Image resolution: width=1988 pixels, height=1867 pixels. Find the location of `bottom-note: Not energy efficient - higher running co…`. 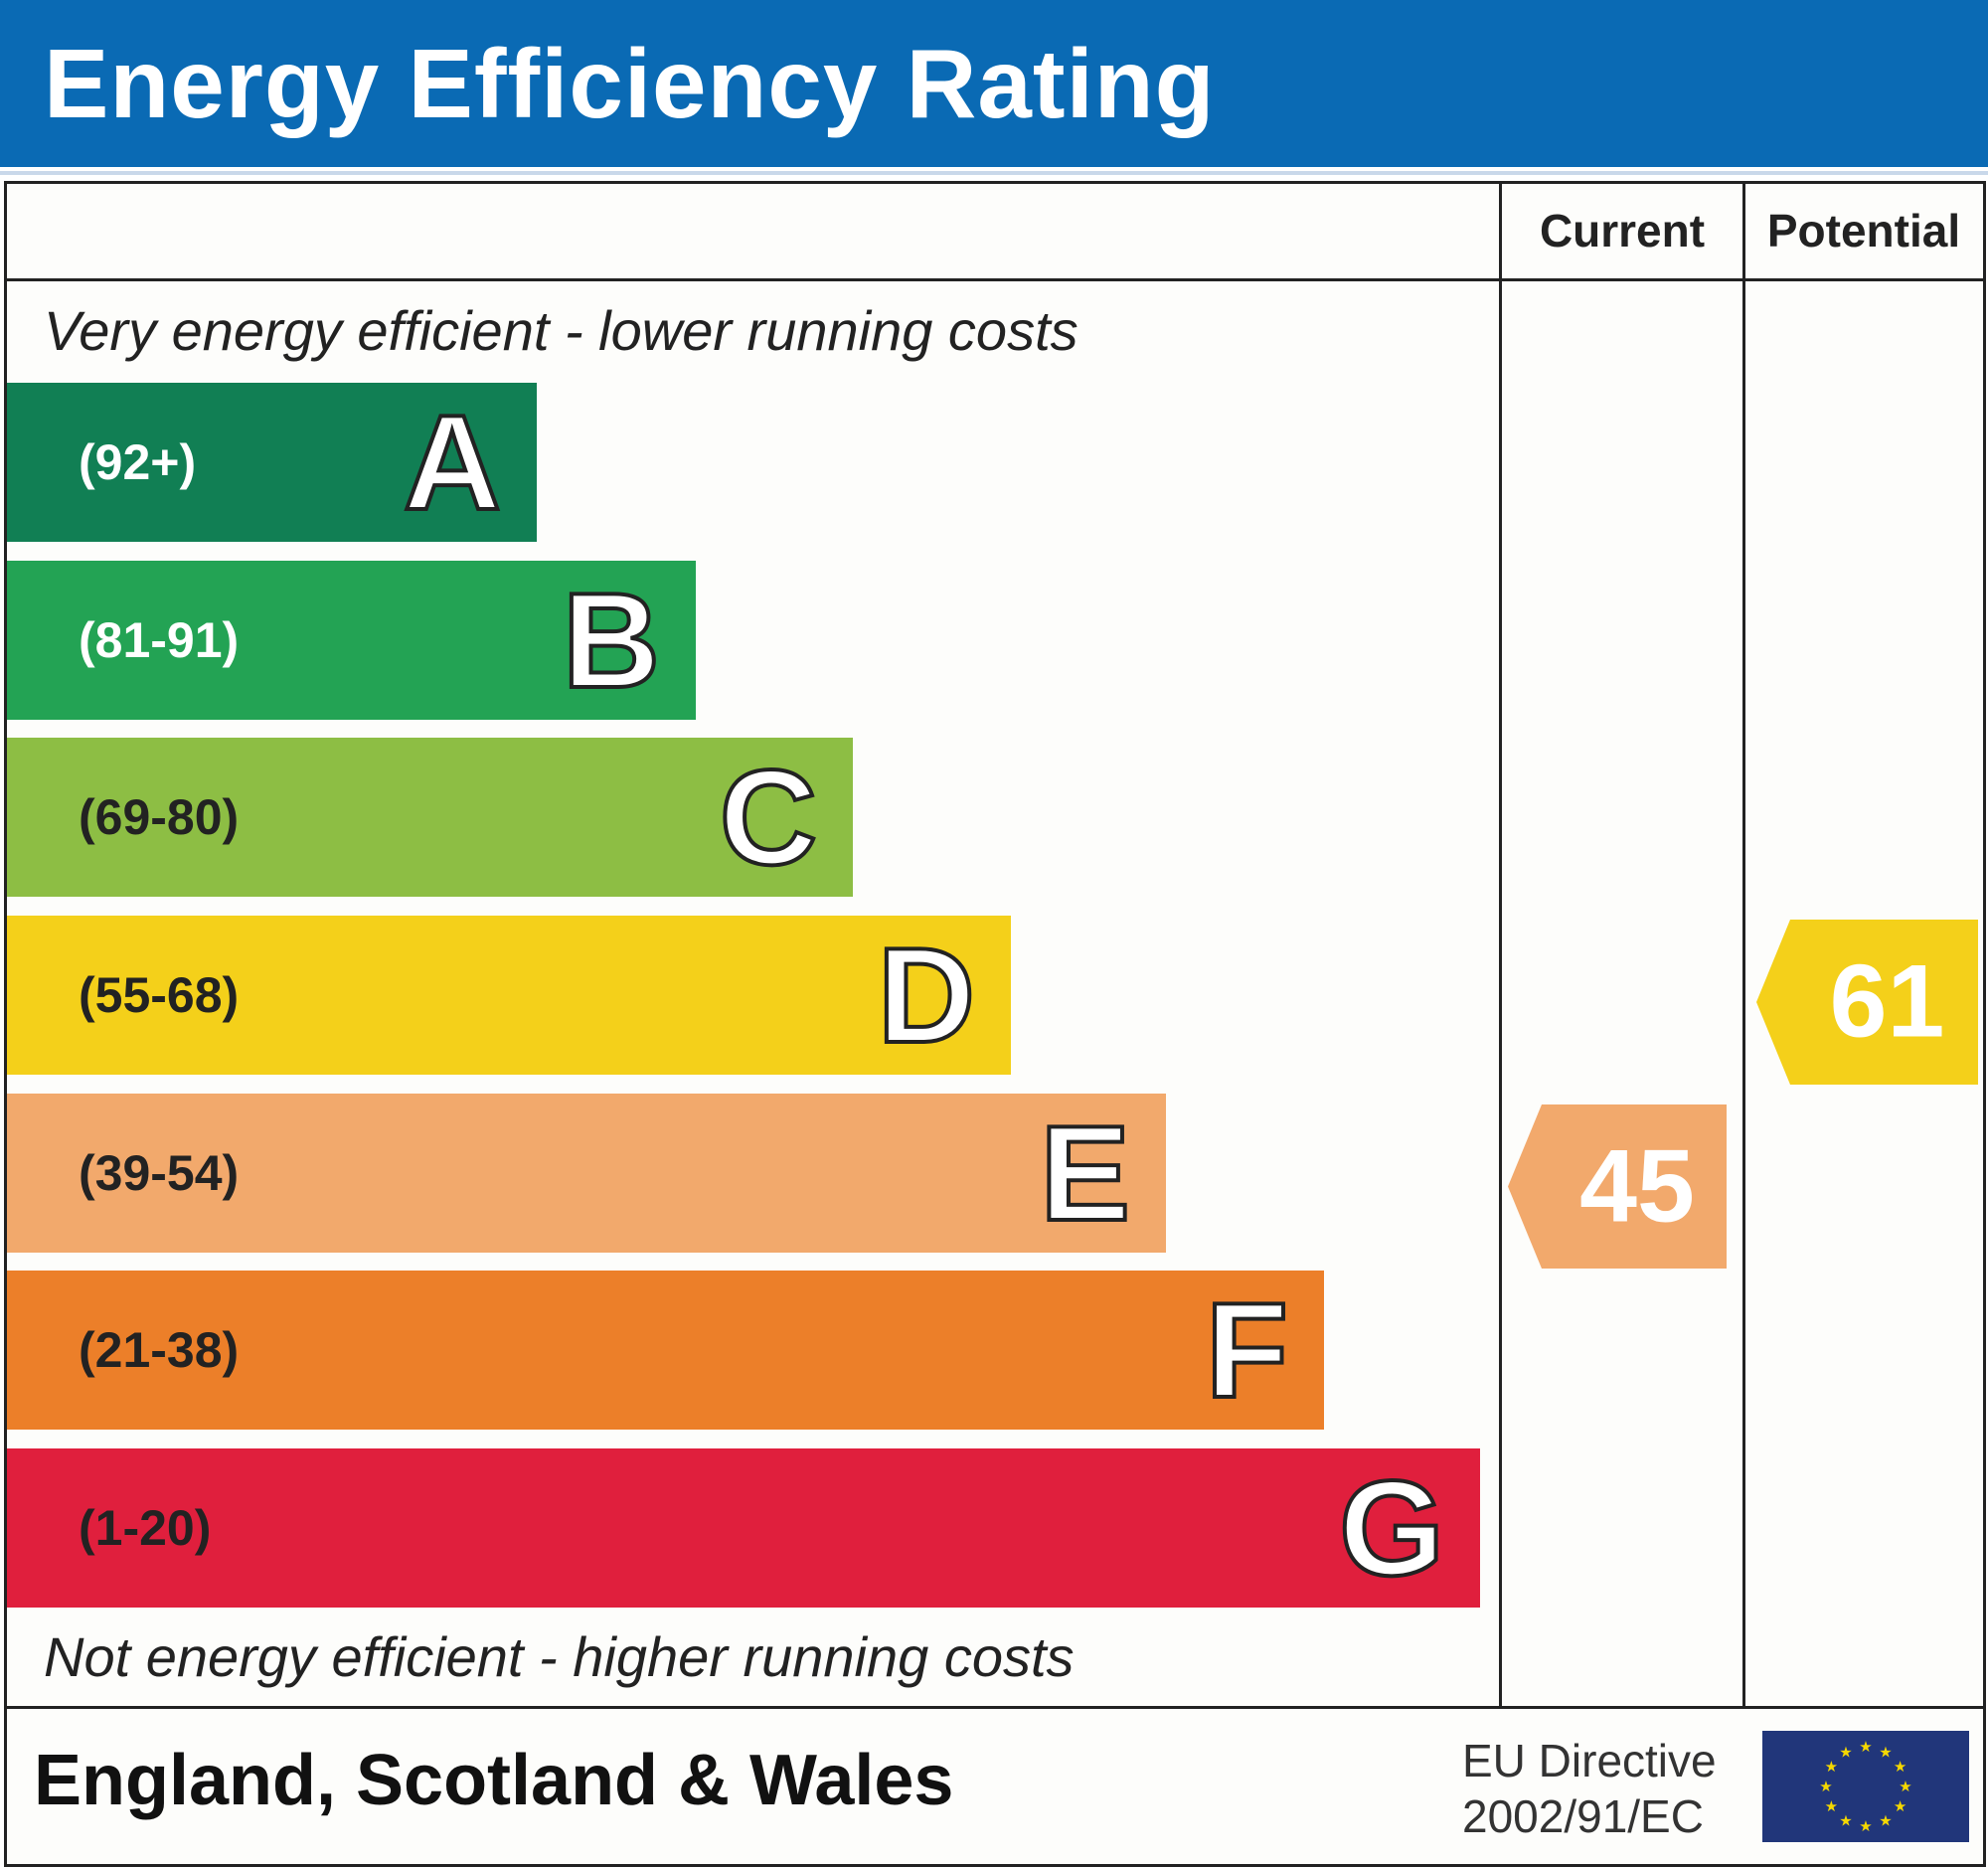

bottom-note: Not energy efficient - higher running co… is located at coordinates (559, 1656).